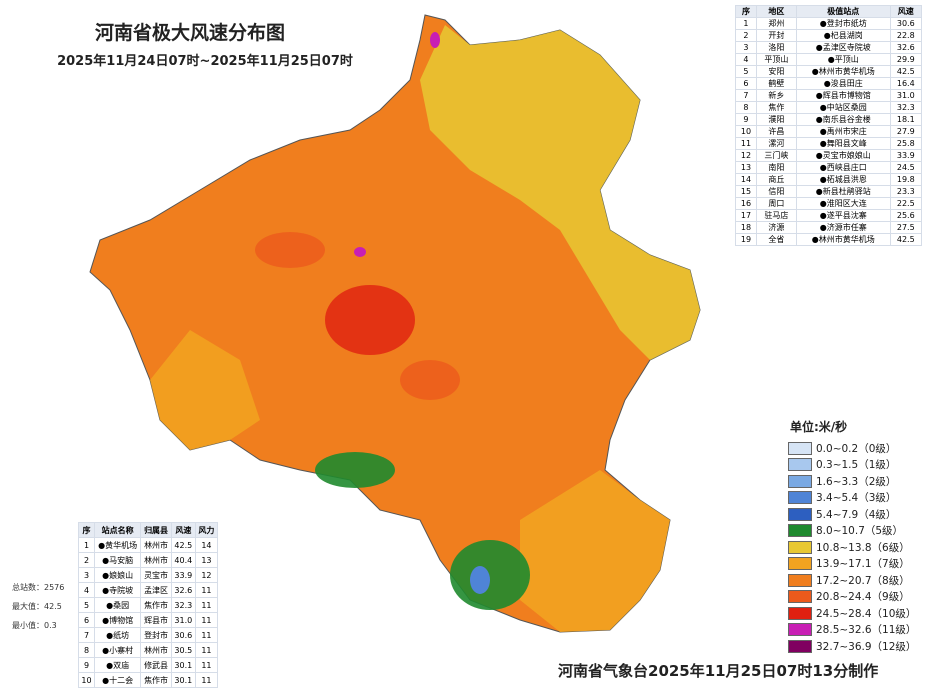 The height and width of the screenshot is (694, 930). I want to click on table-cell: 12, so click(746, 155).